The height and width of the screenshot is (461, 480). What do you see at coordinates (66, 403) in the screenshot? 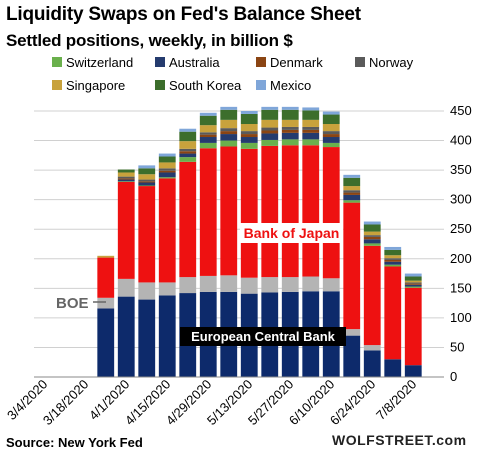
I see `x-tick-label: 3/18/2020` at bounding box center [66, 403].